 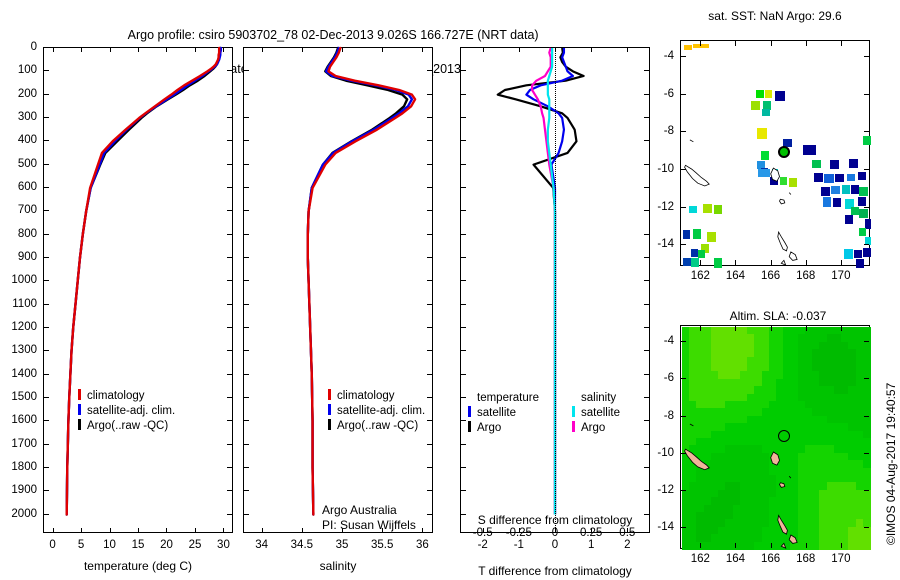 What do you see at coordinates (592, 49) in the screenshot?
I see `difference-x-tick` at bounding box center [592, 49].